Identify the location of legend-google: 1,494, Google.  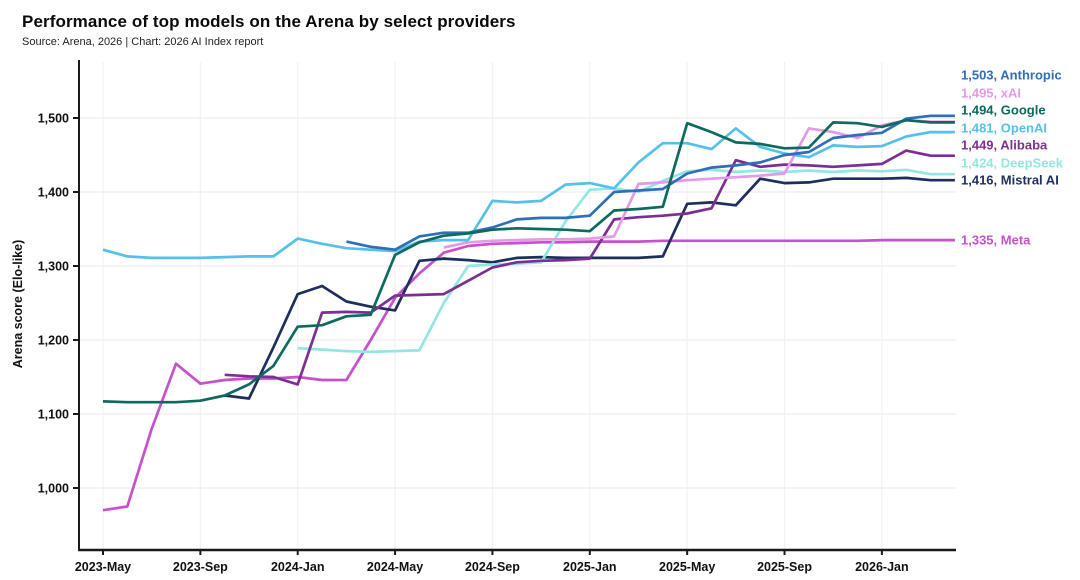
(1003, 110).